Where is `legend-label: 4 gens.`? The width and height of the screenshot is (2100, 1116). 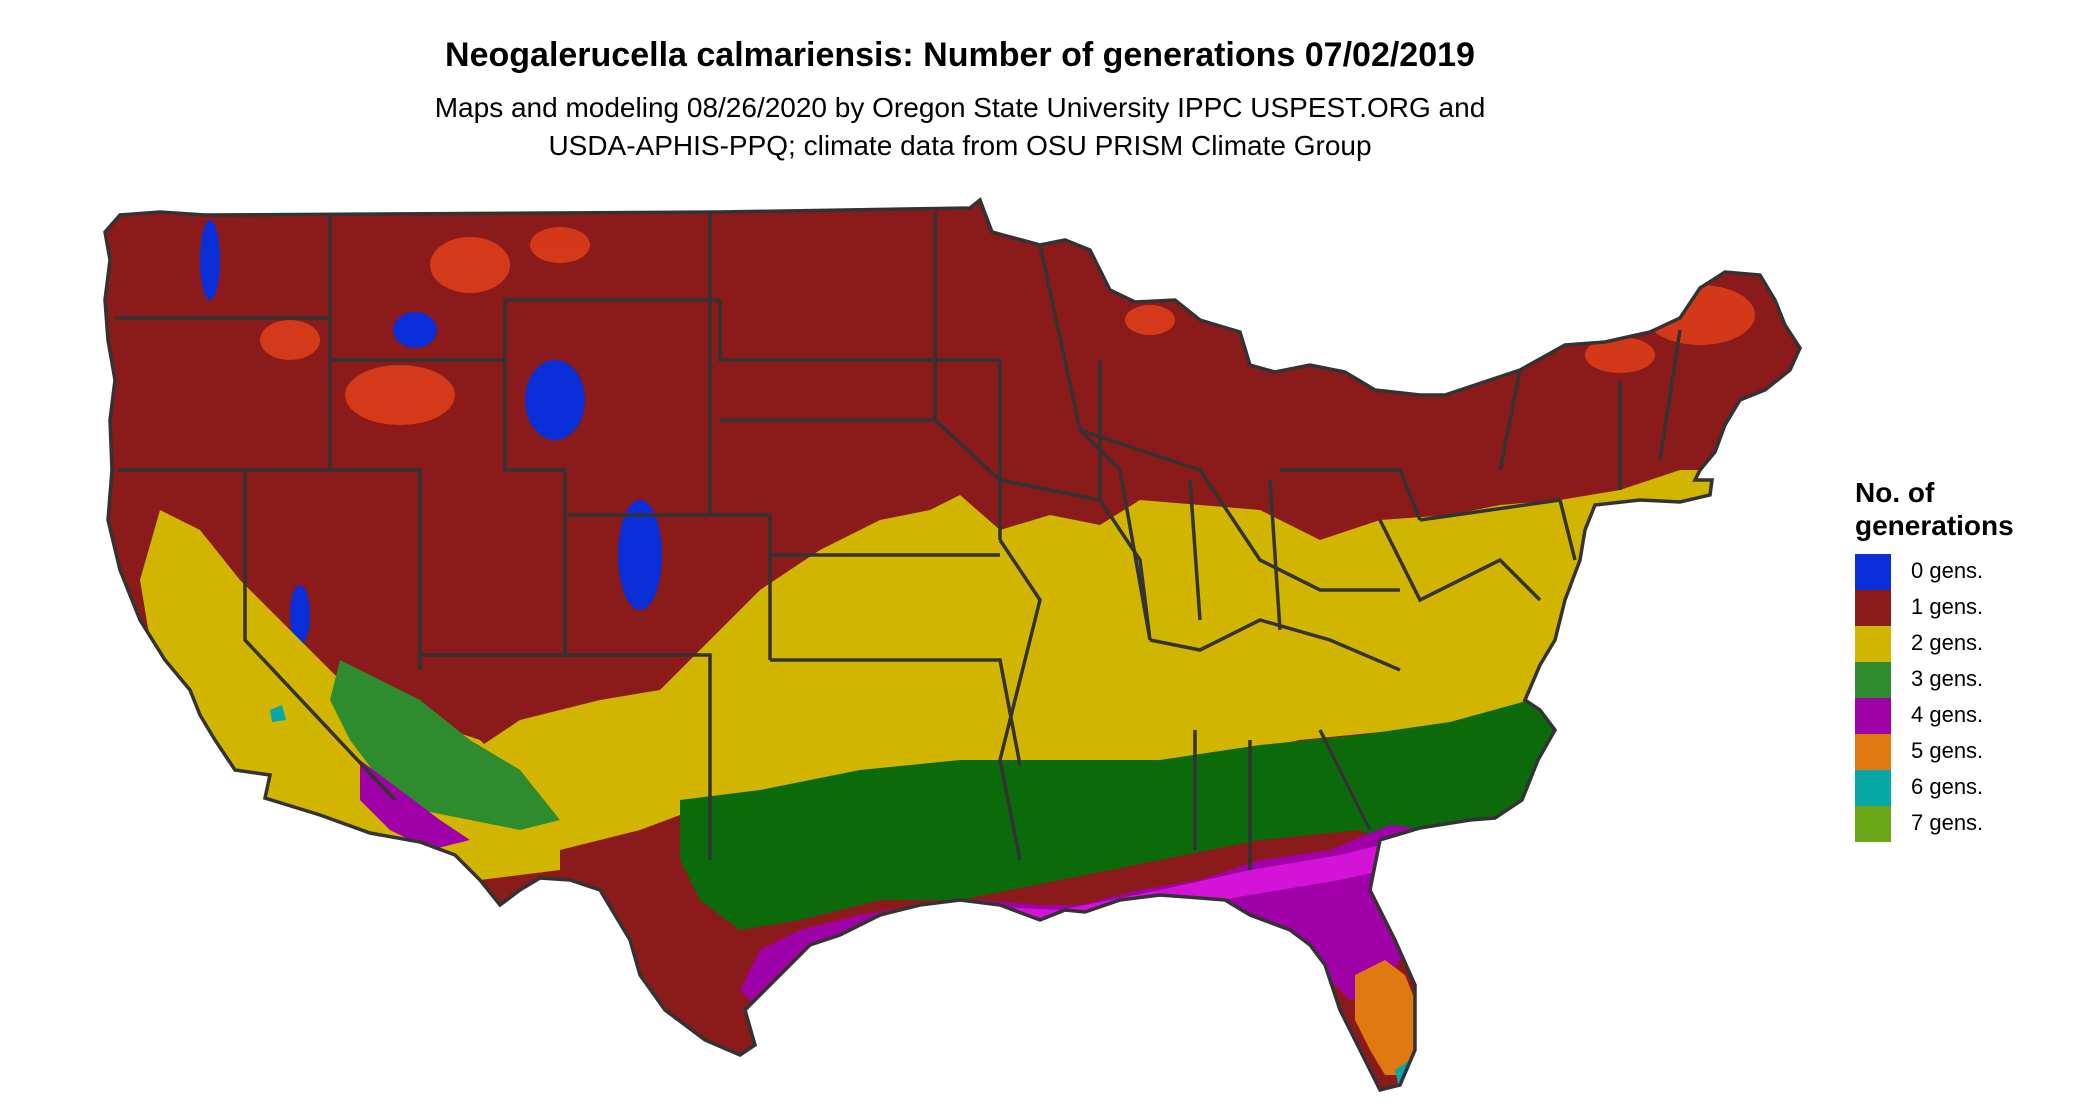 legend-label: 4 gens. is located at coordinates (1947, 714).